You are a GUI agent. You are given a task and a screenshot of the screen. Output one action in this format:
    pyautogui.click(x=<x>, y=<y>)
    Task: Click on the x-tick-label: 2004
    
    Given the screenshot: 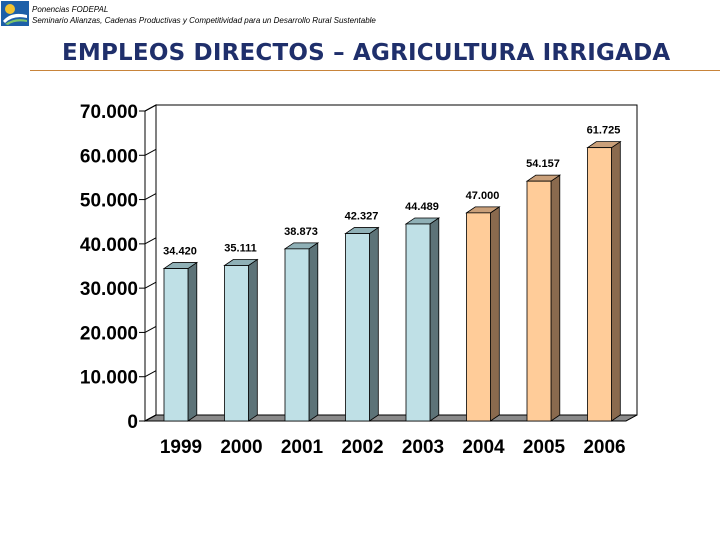 What is the action you would take?
    pyautogui.click(x=483, y=447)
    